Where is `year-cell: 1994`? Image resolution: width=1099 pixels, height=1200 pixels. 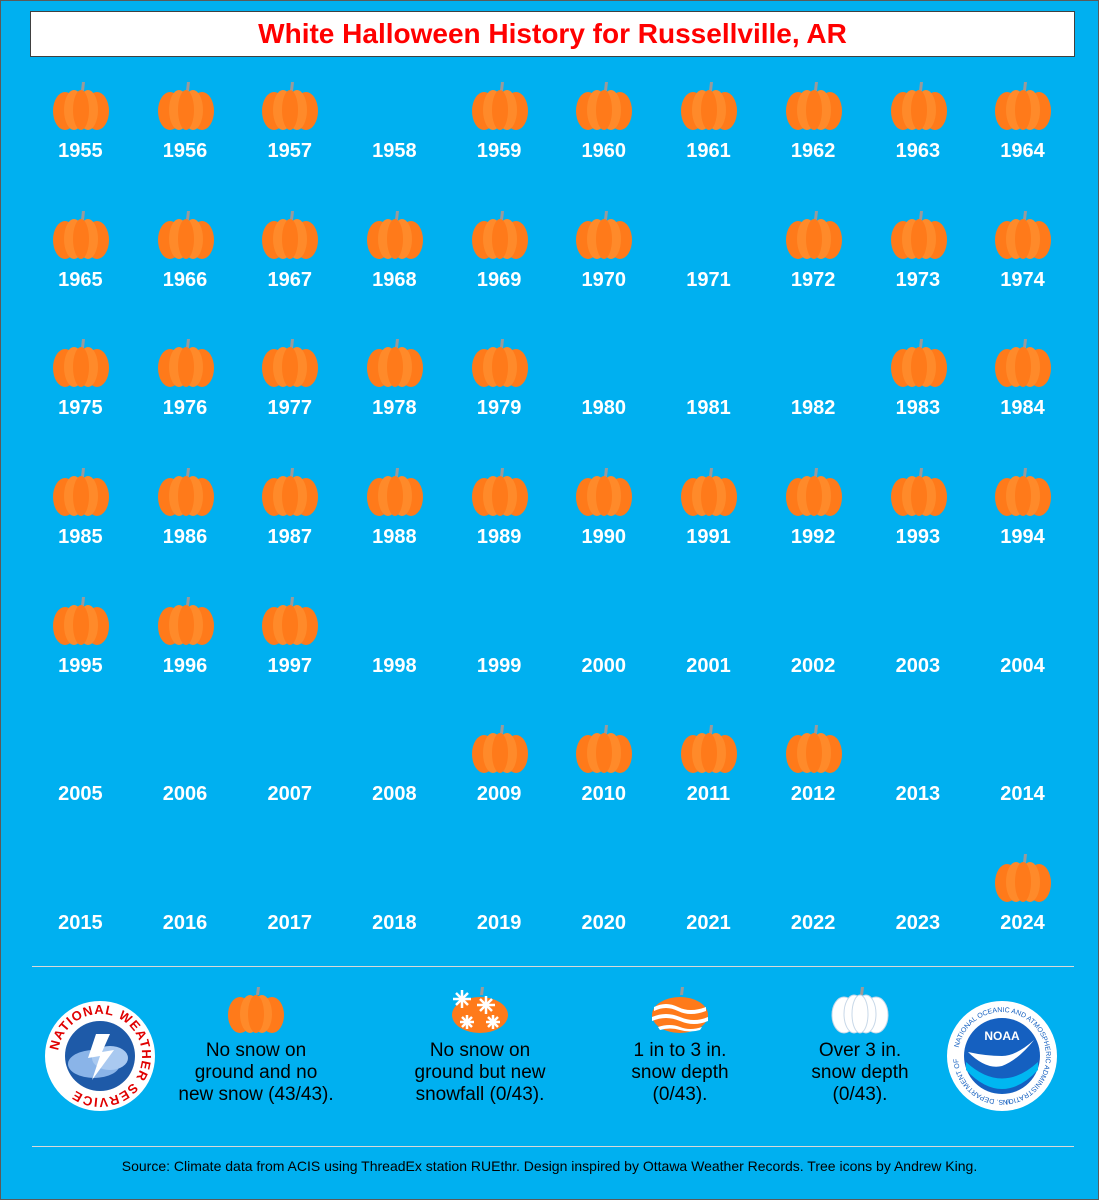 year-cell: 1994 is located at coordinates (1022, 528).